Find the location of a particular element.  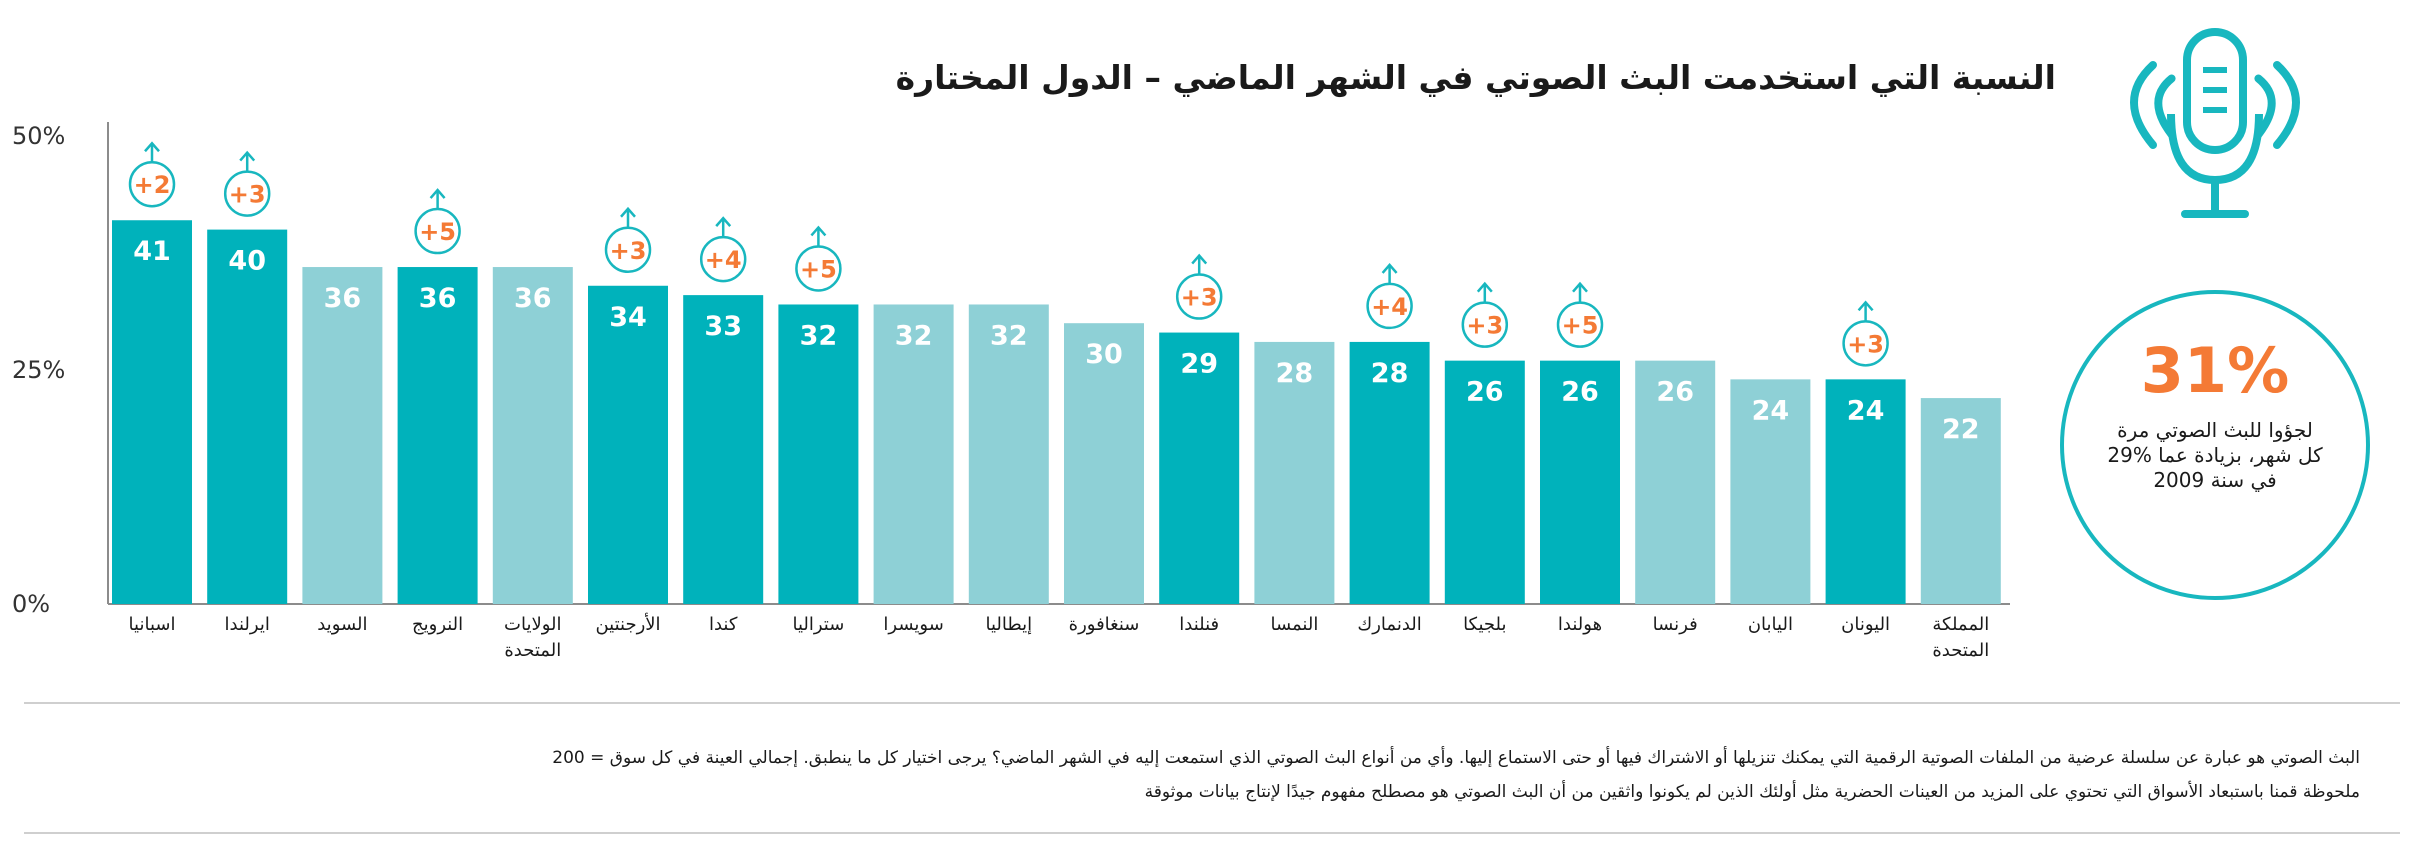

x-tick-label: فرنسا is located at coordinates (1675, 624).